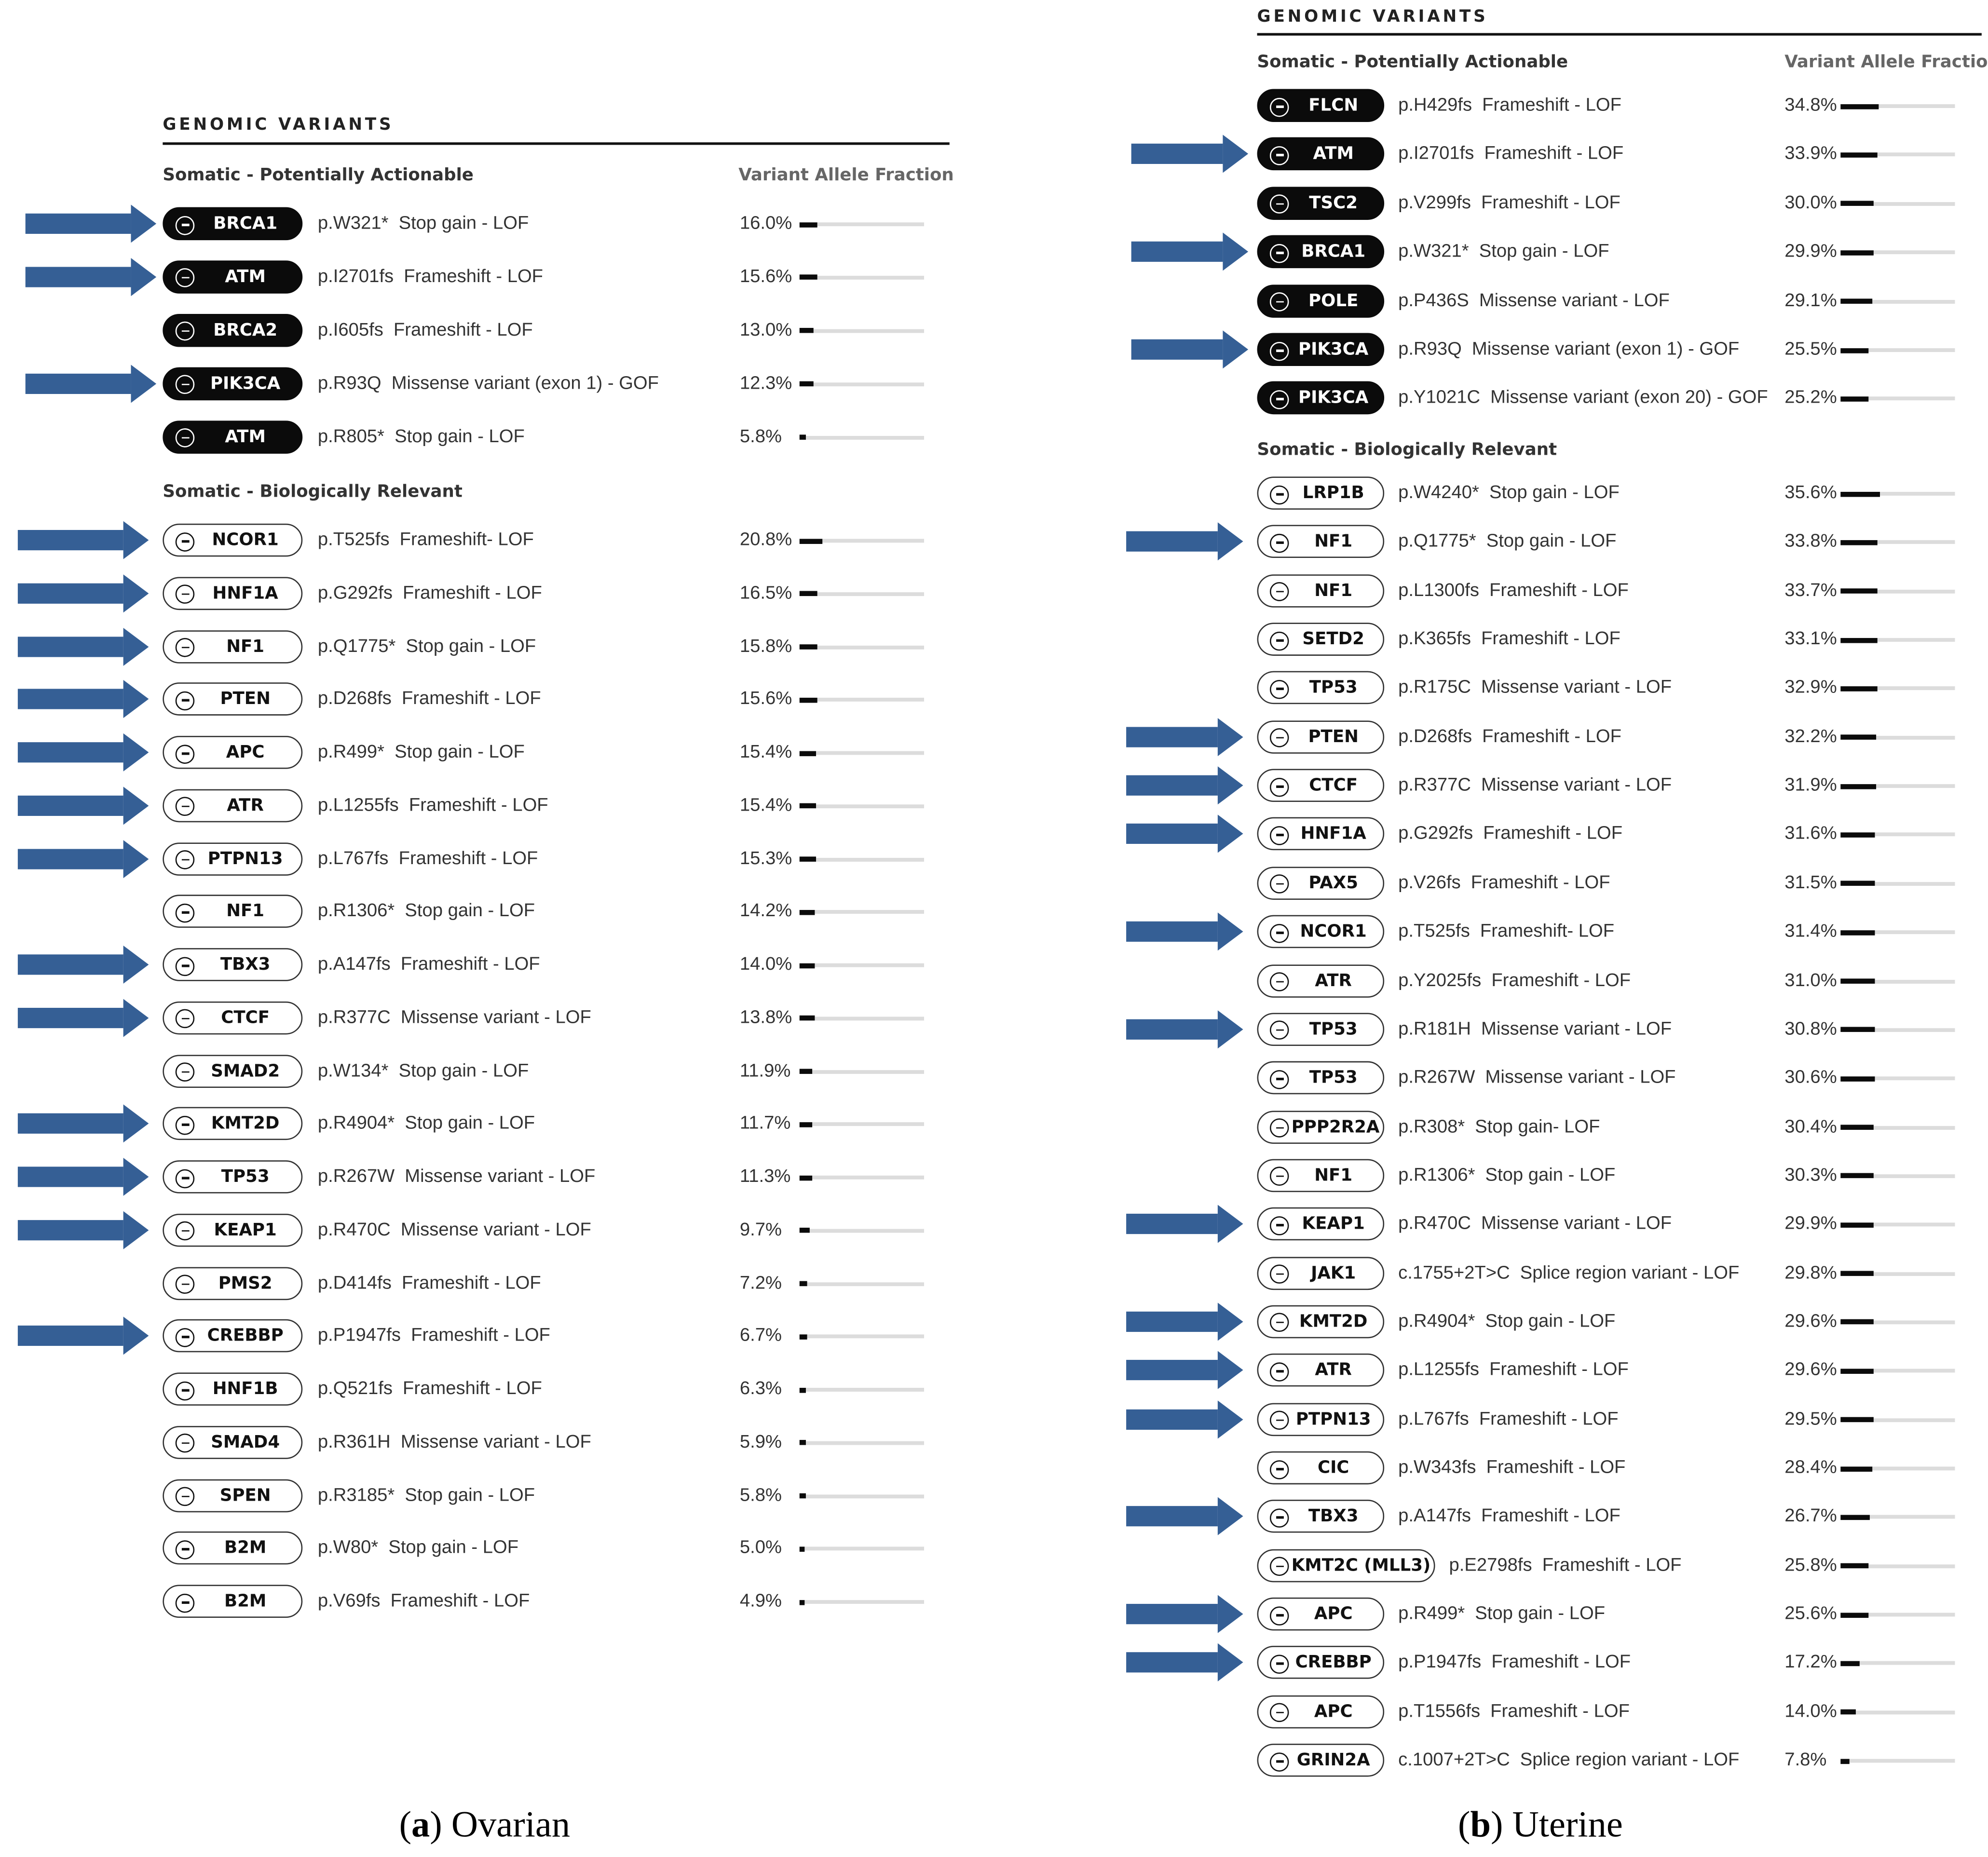 This screenshot has height=1857, width=1988. Describe the element at coordinates (233, 330) in the screenshot. I see `gene-pill-button: BRCA2` at that location.